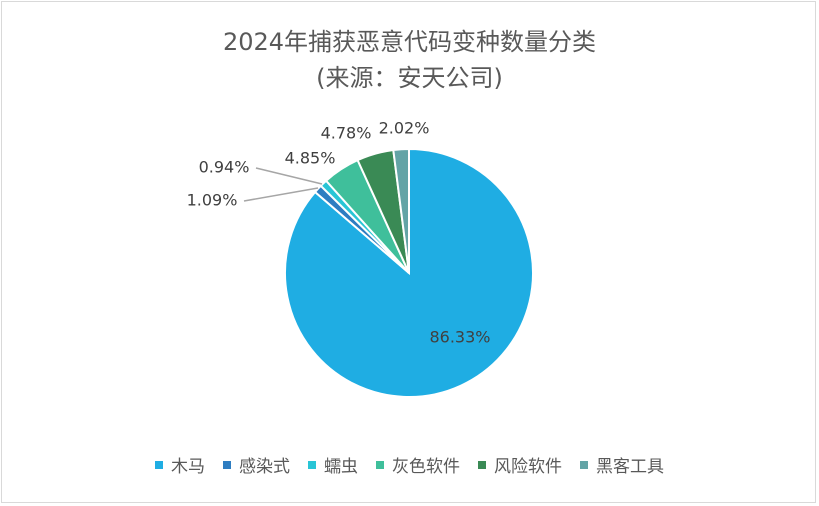  I want to click on legend-label-infector: 感染式, so click(264, 467).